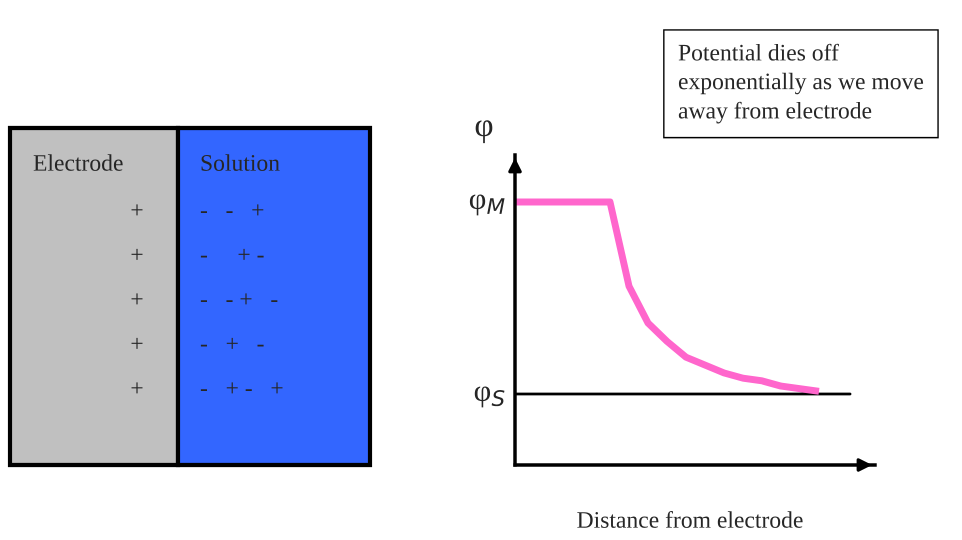 The height and width of the screenshot is (540, 962). What do you see at coordinates (801, 84) in the screenshot?
I see `text: Potential dies off exponentially as we move away from electrode` at bounding box center [801, 84].